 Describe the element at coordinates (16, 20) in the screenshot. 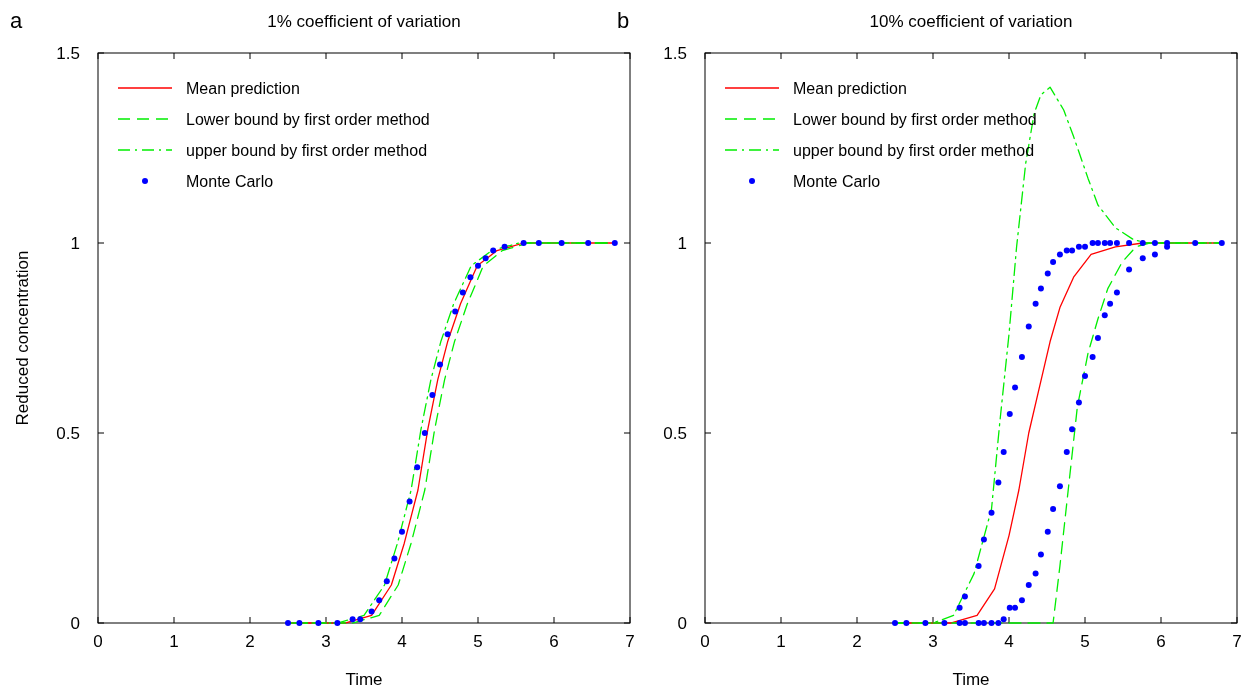

I see `text: a` at that location.